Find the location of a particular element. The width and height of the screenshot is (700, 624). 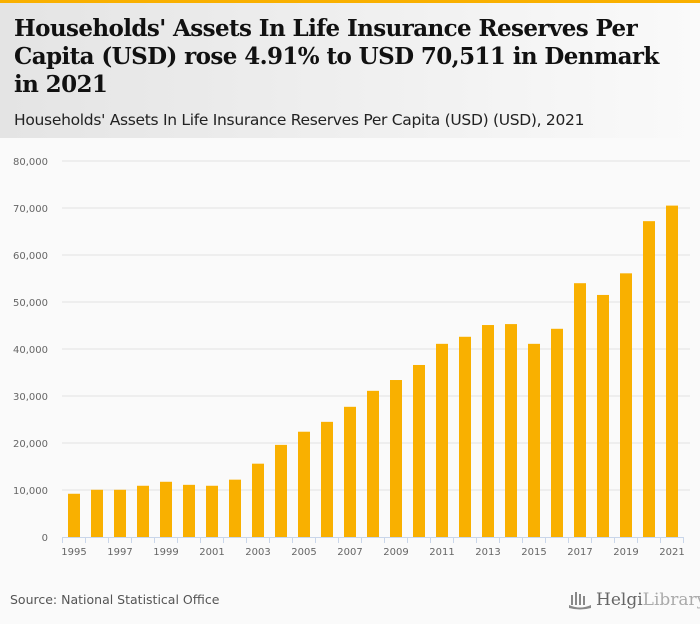

bar-1995 is located at coordinates (74, 515).